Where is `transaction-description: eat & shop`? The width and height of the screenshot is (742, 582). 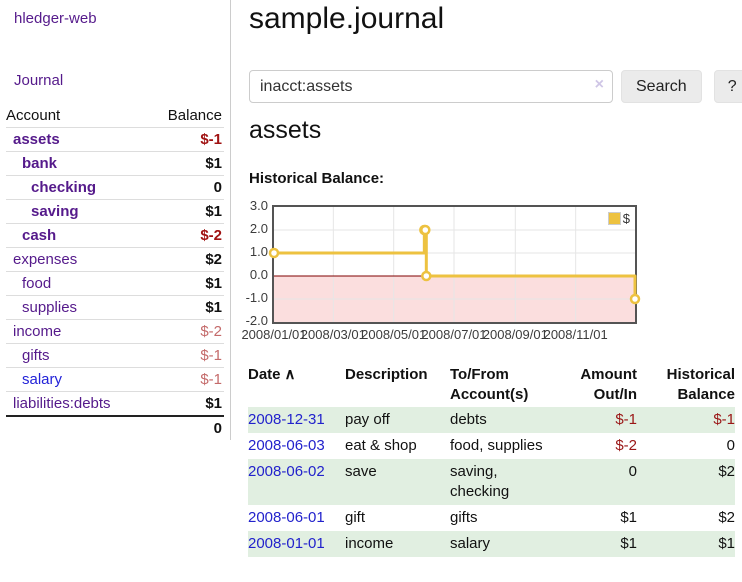 transaction-description: eat & shop is located at coordinates (381, 445).